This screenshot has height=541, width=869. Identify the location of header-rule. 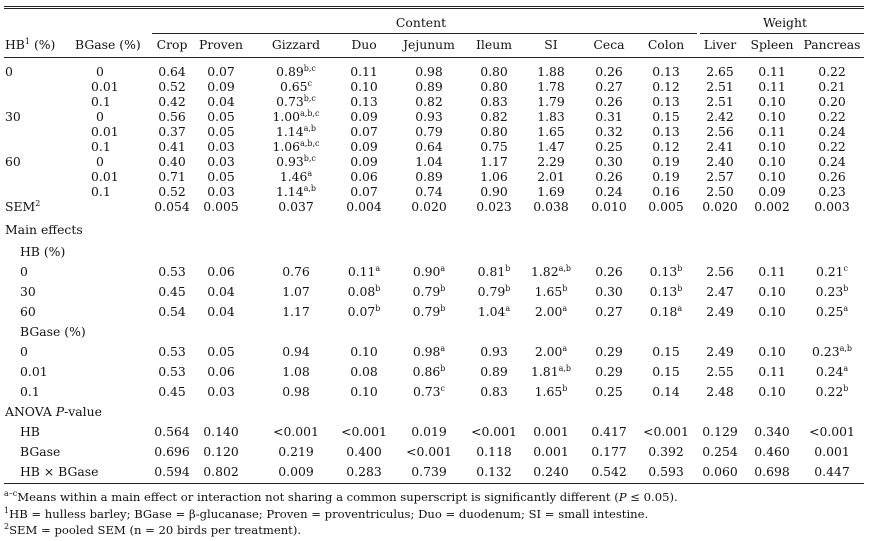
(434, 57).